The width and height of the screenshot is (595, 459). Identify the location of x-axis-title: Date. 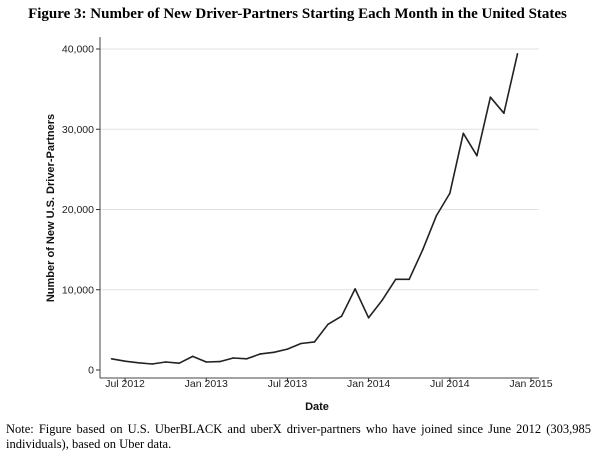
(317, 407).